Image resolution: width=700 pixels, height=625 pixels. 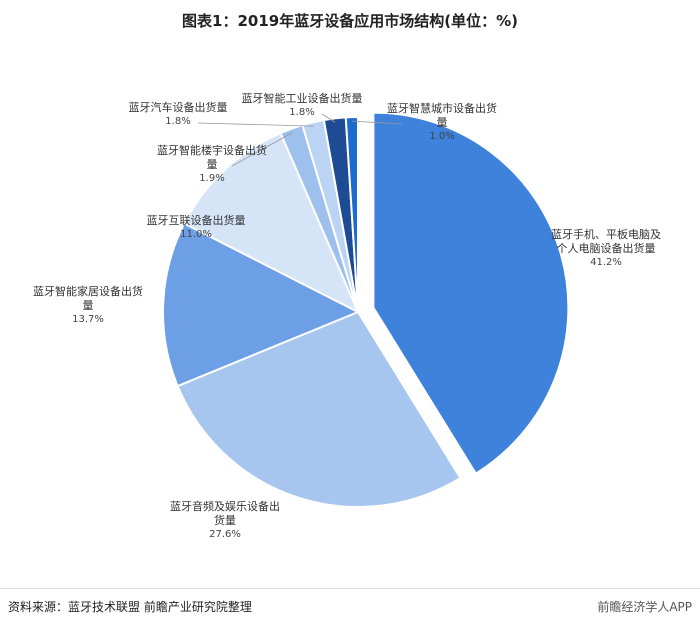 What do you see at coordinates (130, 607) in the screenshot?
I see `source-note: 资料来源：蓝牙技术联盟 前瞻产业研究院整理` at bounding box center [130, 607].